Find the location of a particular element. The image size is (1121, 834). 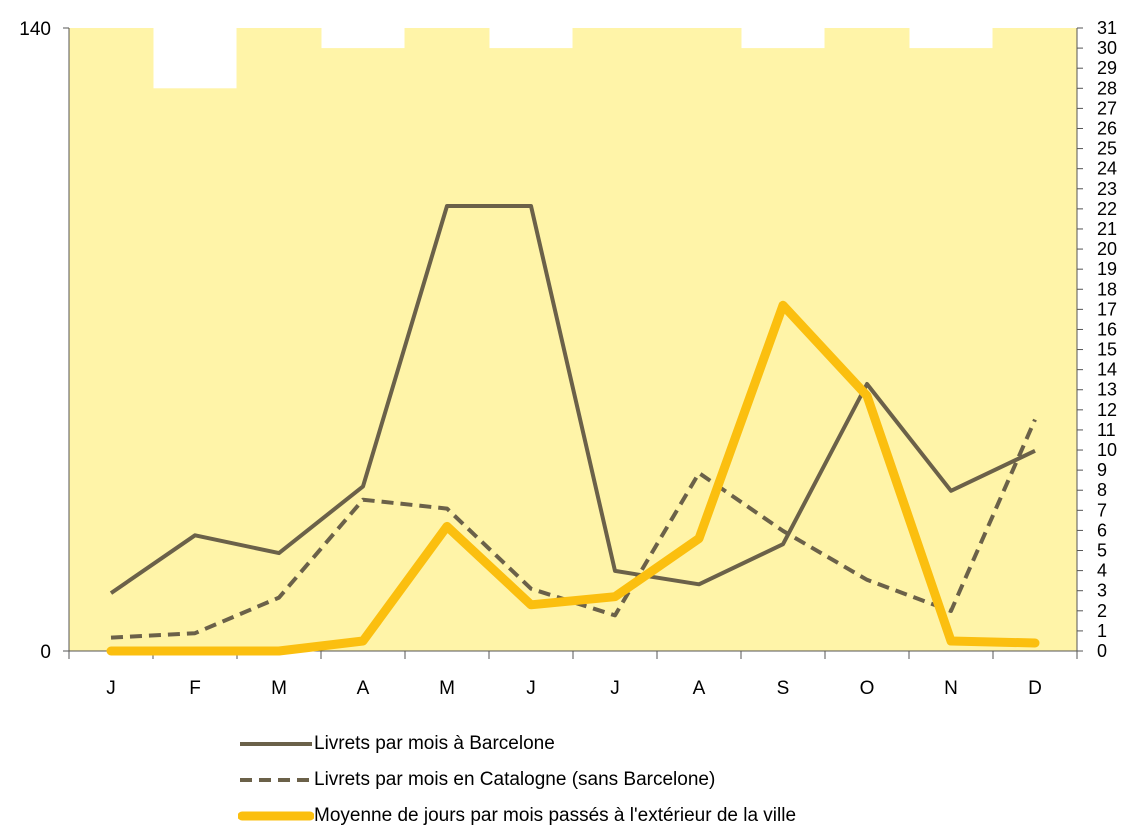

right-tick-label-17: 17 is located at coordinates (1107, 309).